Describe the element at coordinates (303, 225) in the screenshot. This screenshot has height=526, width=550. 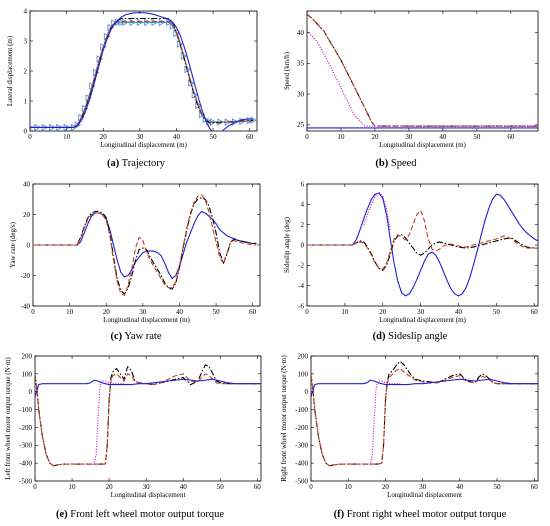
I see `y-tick-label: 2` at that location.